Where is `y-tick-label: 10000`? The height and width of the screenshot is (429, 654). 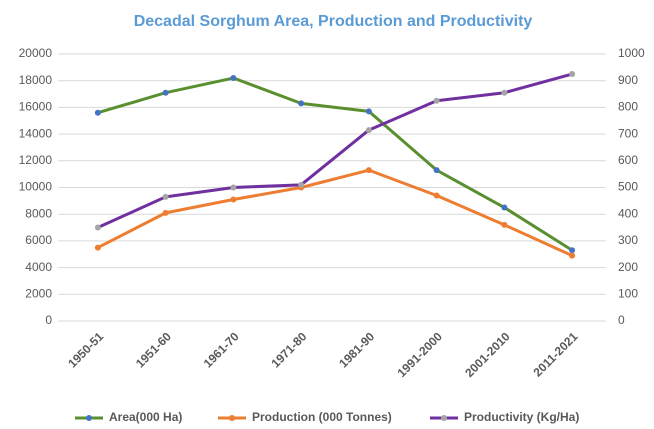 y-tick-label: 10000 is located at coordinates (36, 187).